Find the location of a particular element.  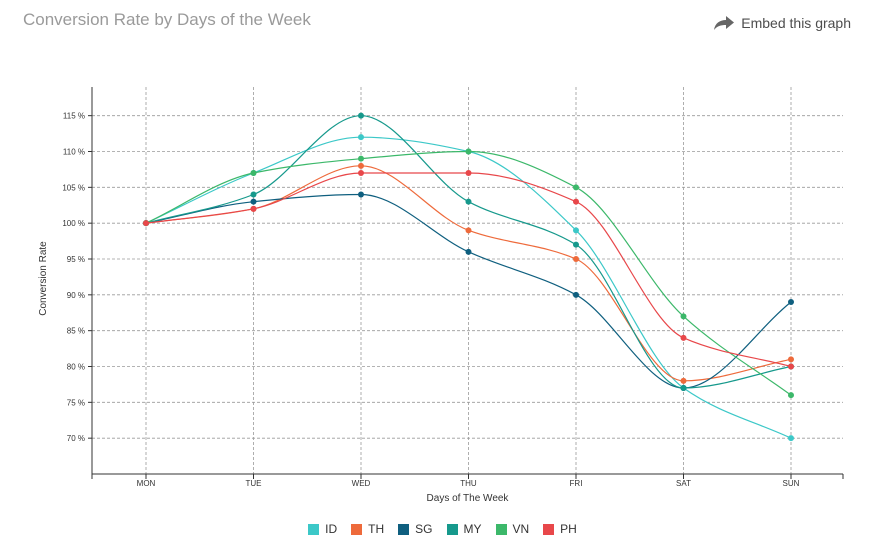

legend-item-id: ID is located at coordinates (322, 529).